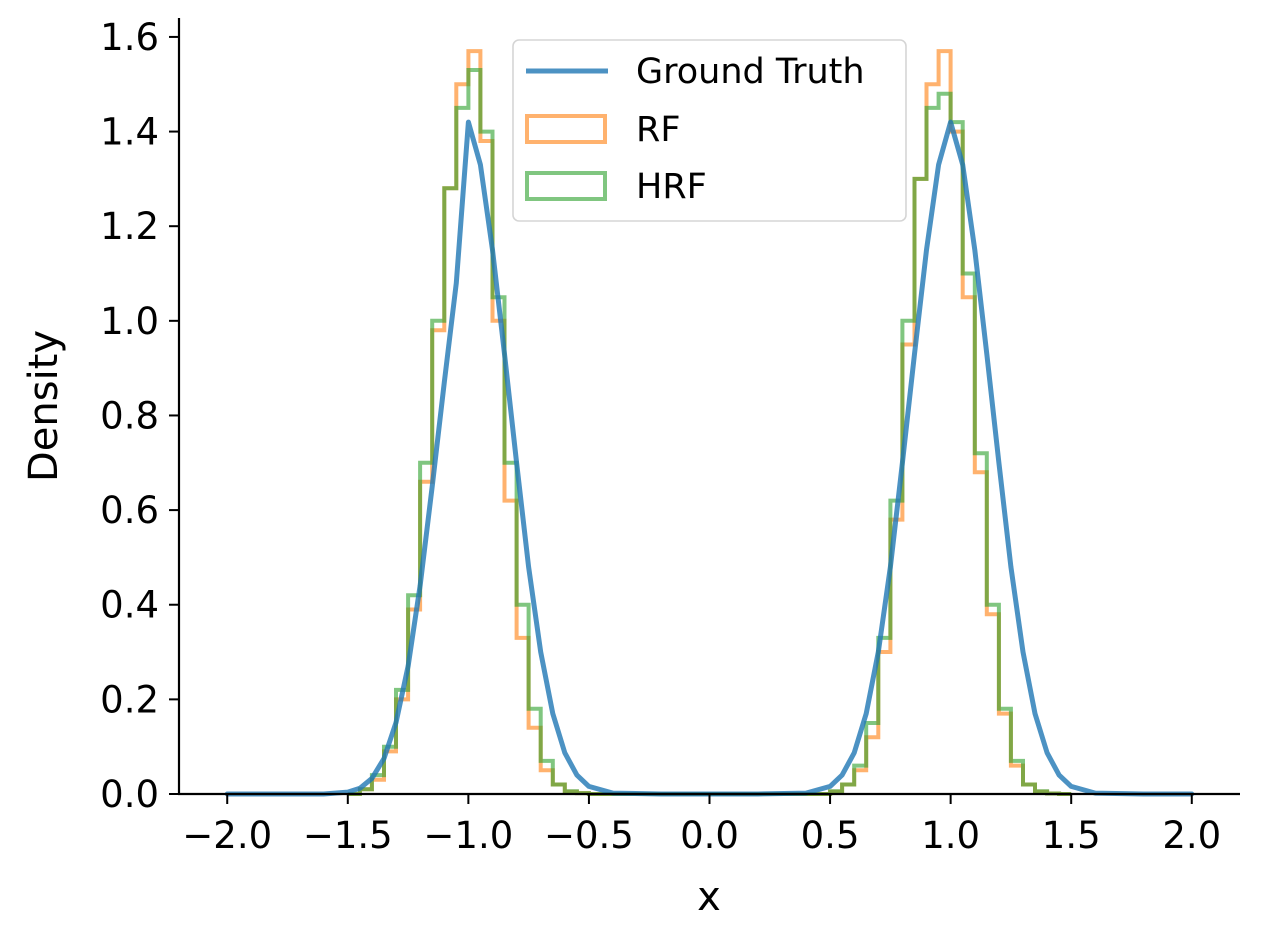  Describe the element at coordinates (129, 321) in the screenshot. I see `y-tick-label: 1.0` at that location.